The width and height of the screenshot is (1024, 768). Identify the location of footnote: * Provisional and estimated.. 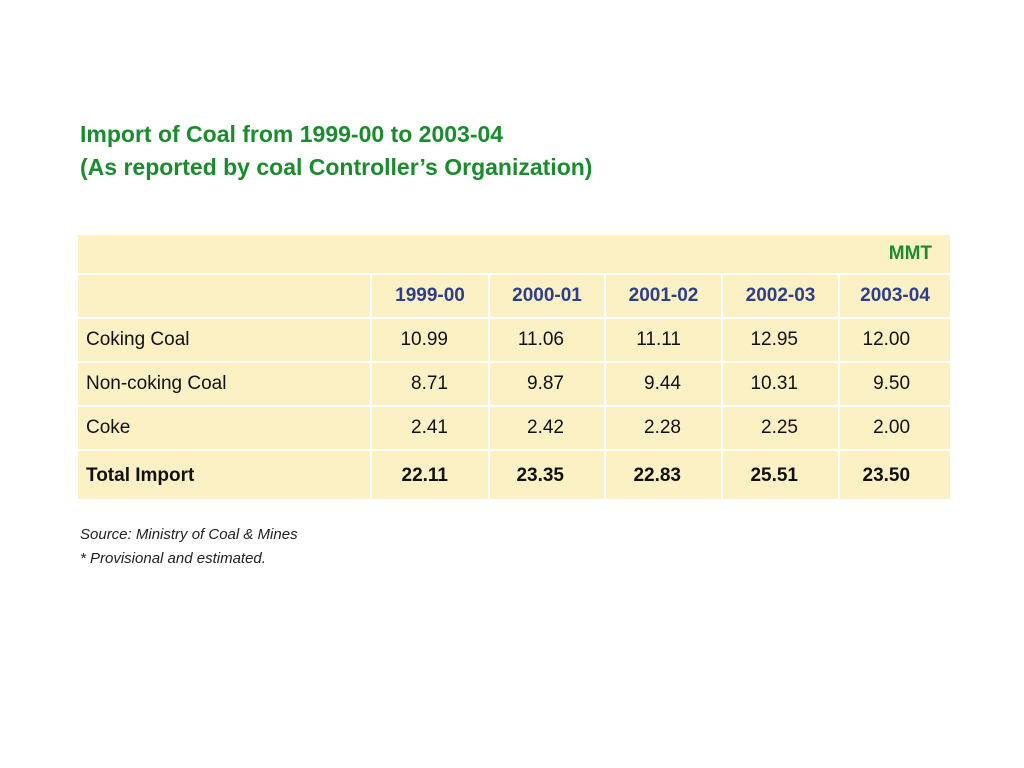
(173, 558).